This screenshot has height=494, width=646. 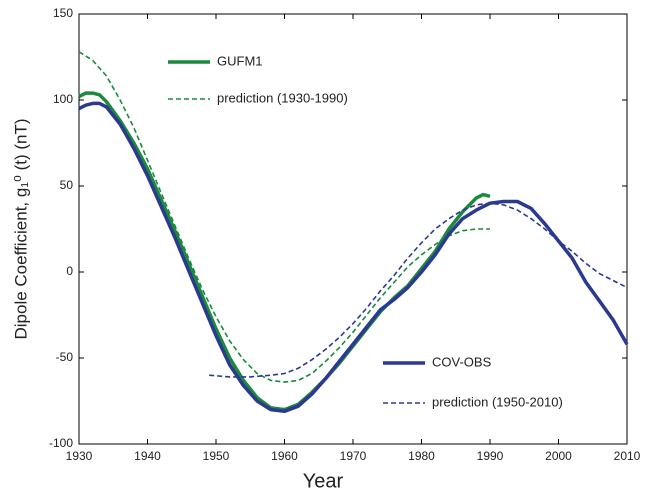 I want to click on legend-label: prediction (1950-2010), so click(x=497, y=401).